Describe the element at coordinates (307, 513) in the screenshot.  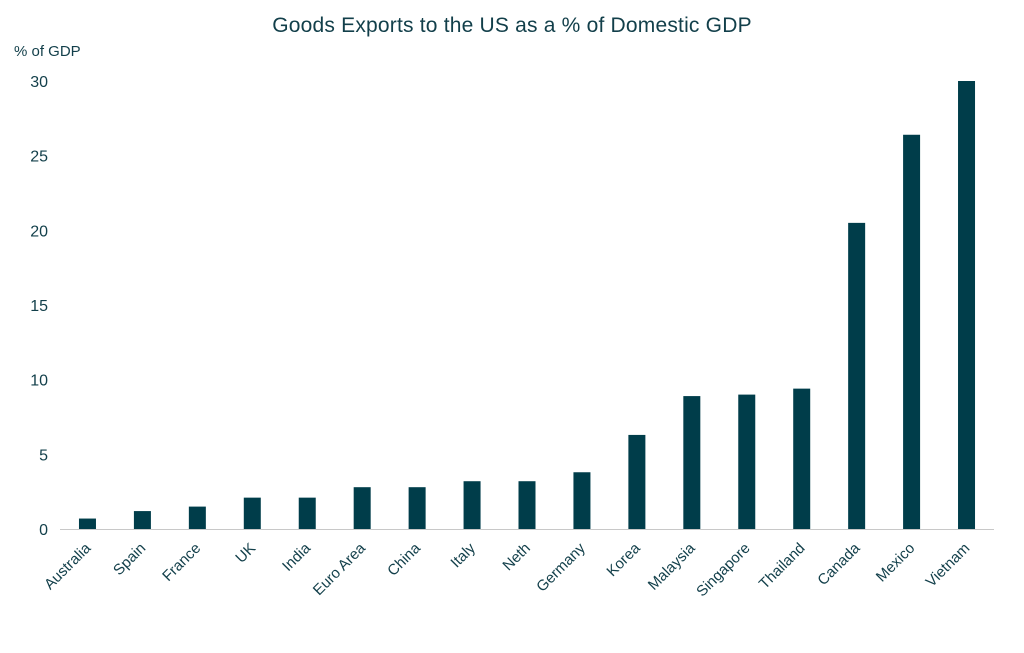
I see `bar-india` at that location.